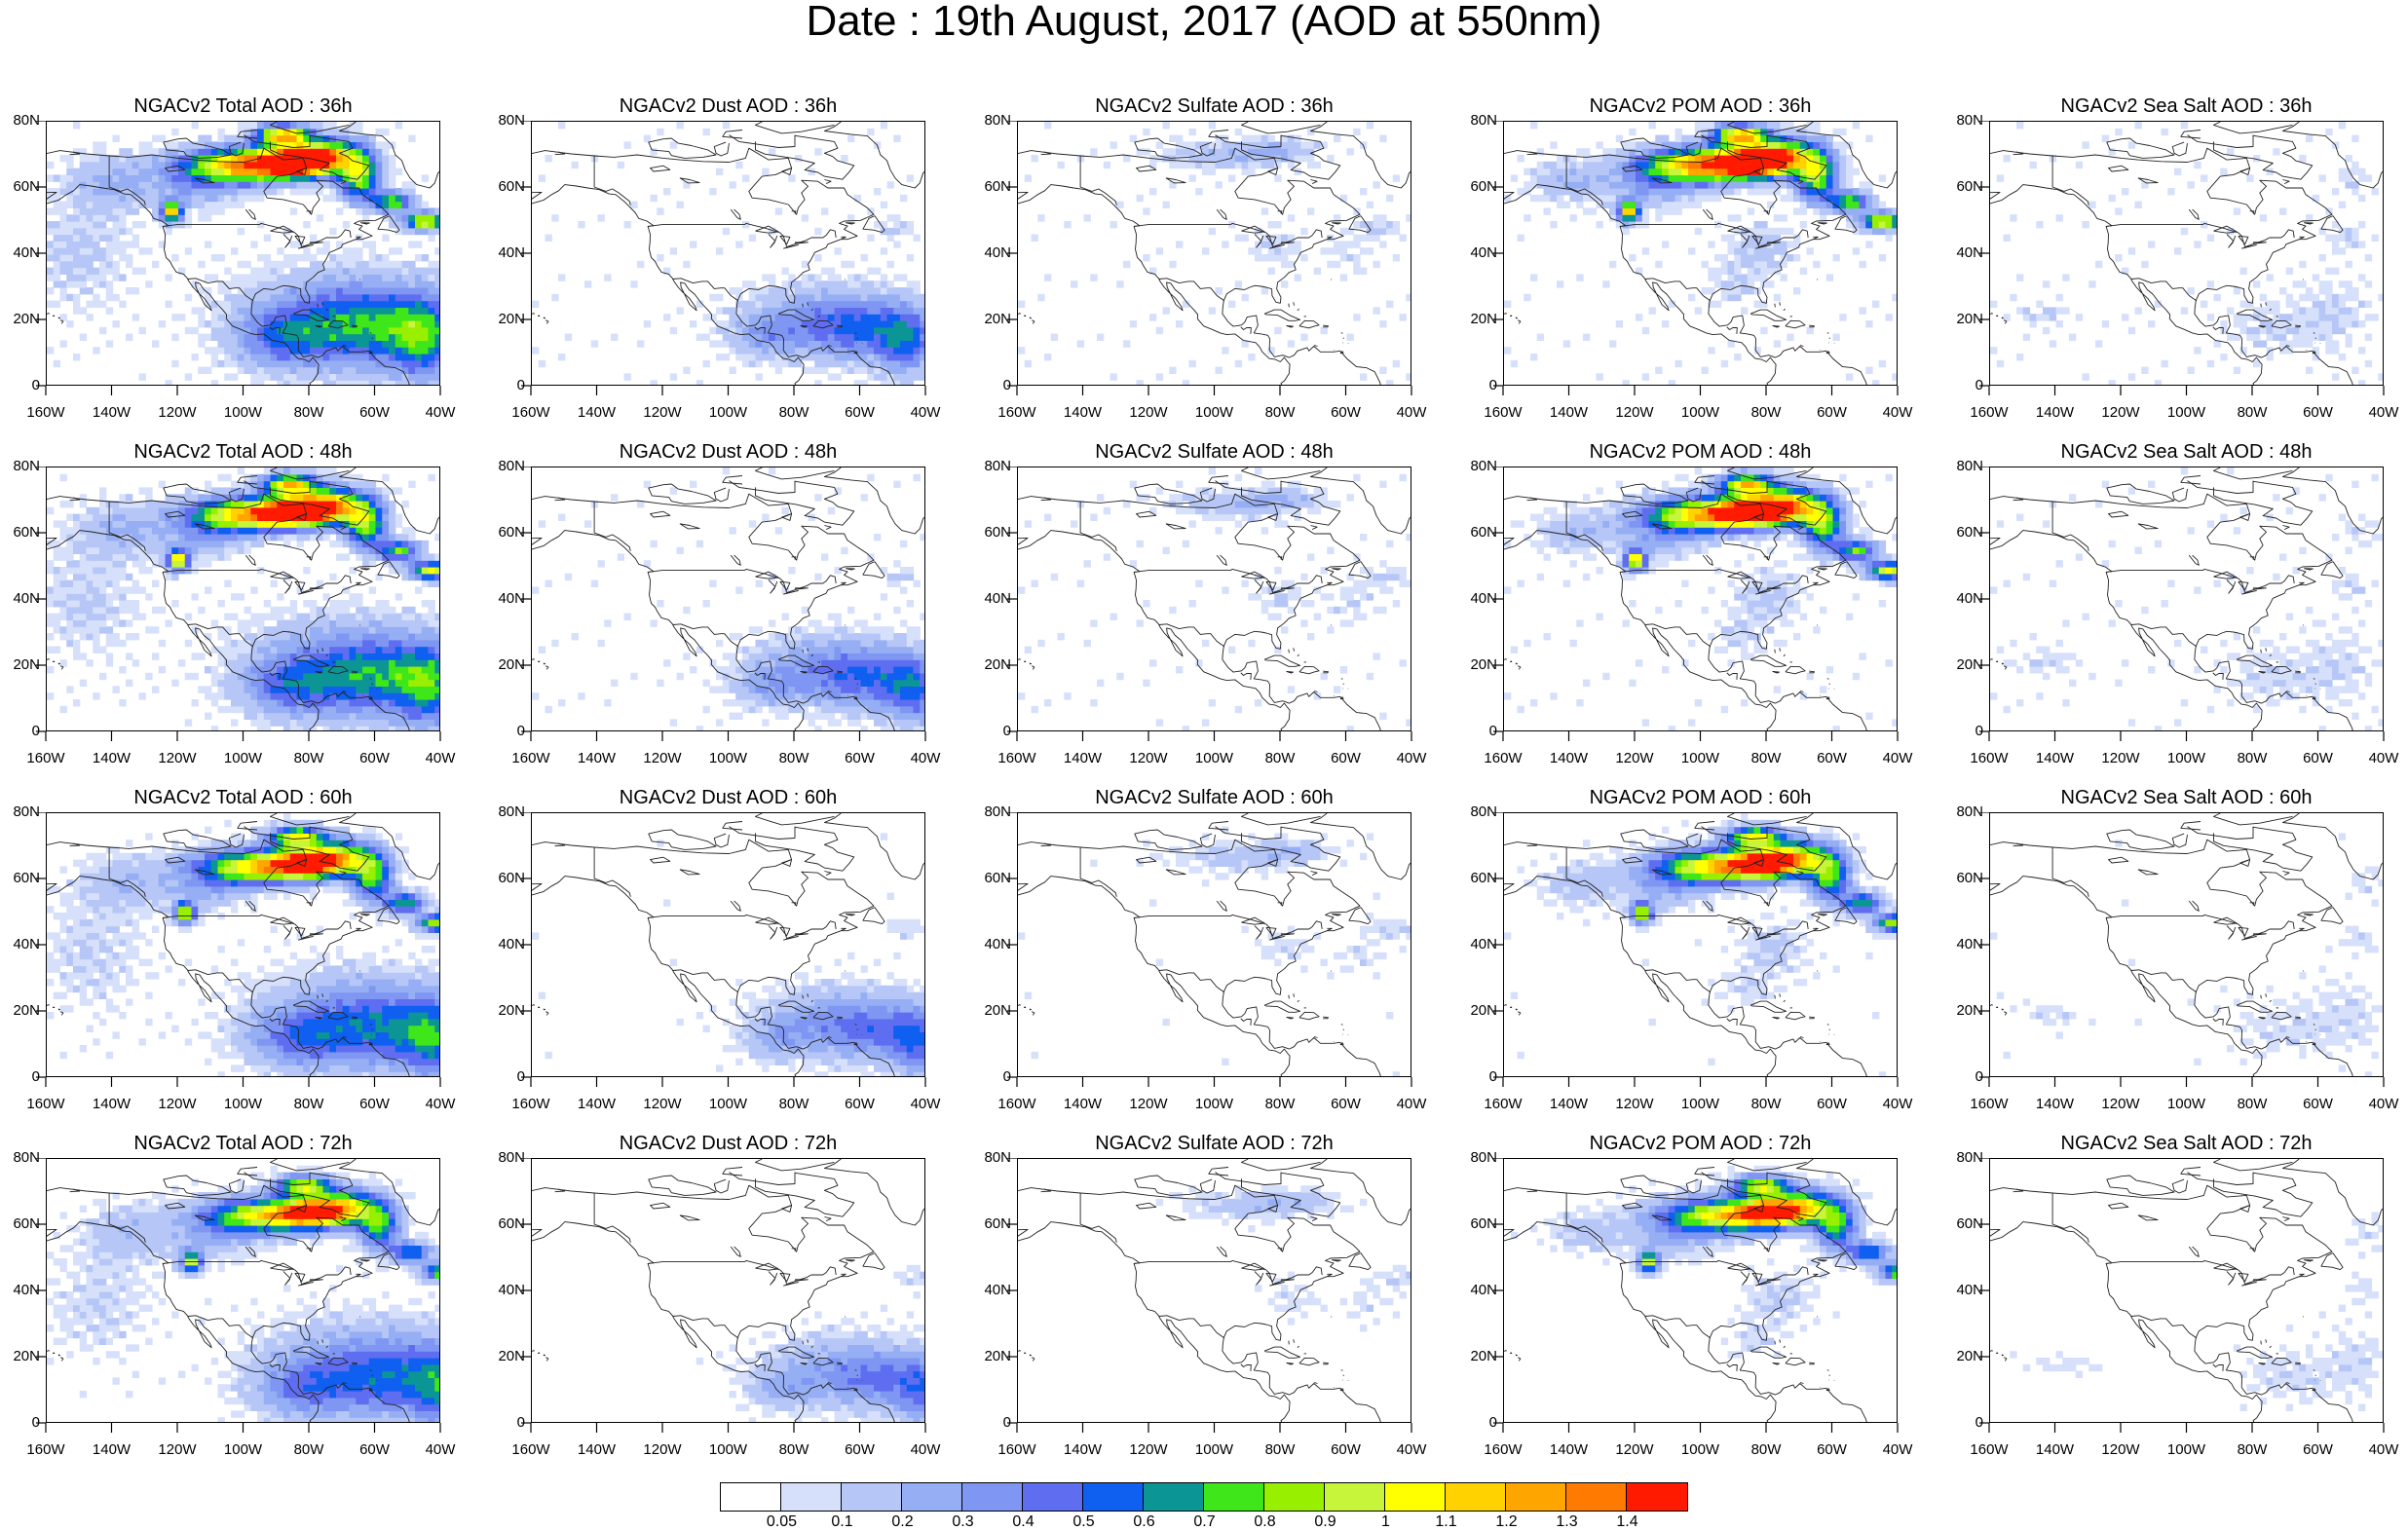  I want to click on coastlines, so click(243, 253).